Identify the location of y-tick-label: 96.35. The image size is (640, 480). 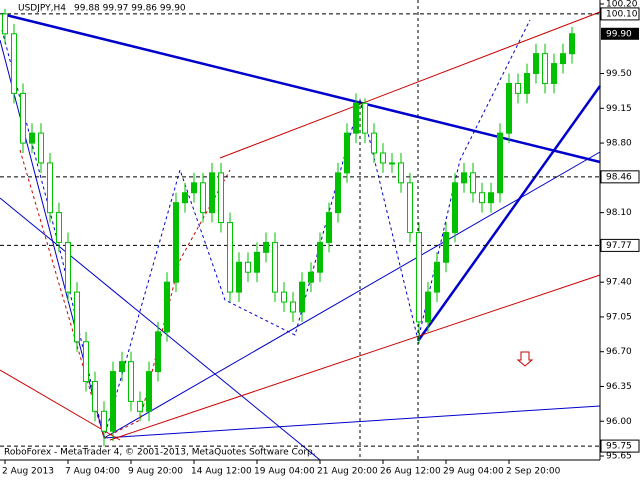
(619, 387).